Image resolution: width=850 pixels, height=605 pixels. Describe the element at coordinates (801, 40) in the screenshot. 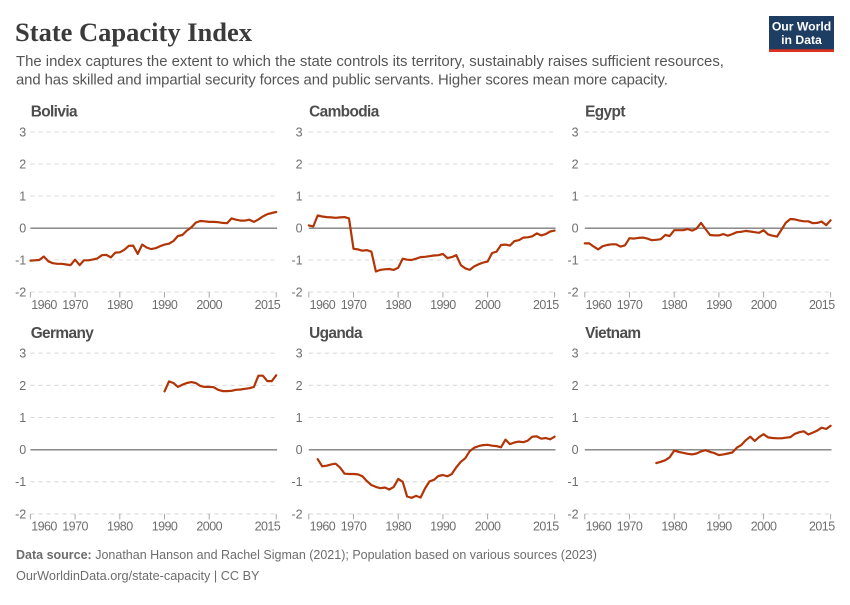

I see `svg-text: in Data` at that location.